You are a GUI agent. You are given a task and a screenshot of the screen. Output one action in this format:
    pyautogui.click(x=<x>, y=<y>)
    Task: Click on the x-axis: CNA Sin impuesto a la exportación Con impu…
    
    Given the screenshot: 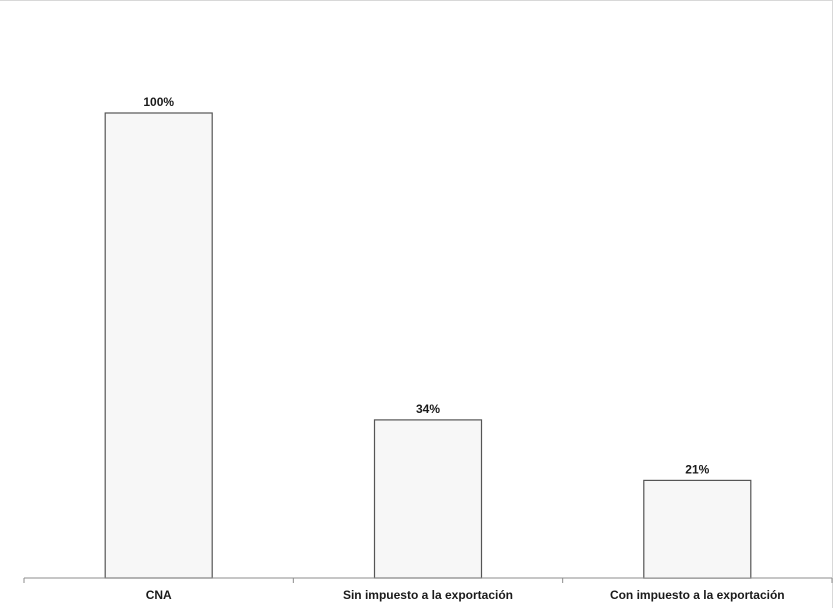 What is the action you would take?
    pyautogui.click(x=428, y=589)
    